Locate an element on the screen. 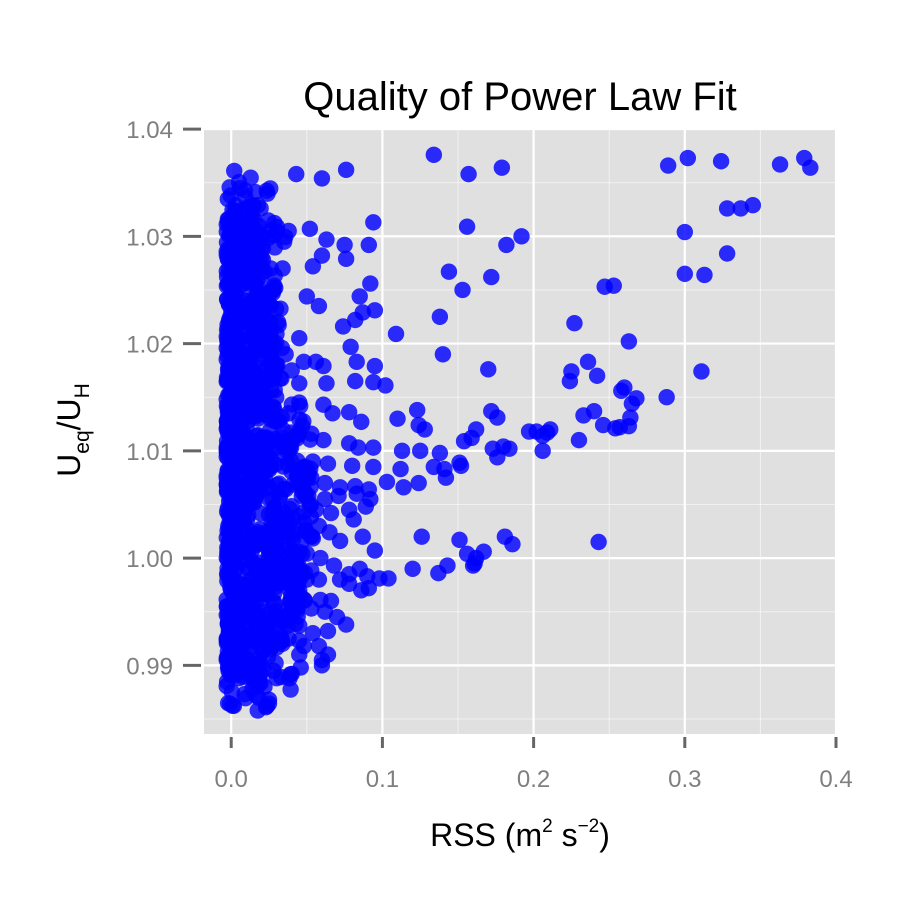  y-tick-label: 1.03 is located at coordinates (149, 237).